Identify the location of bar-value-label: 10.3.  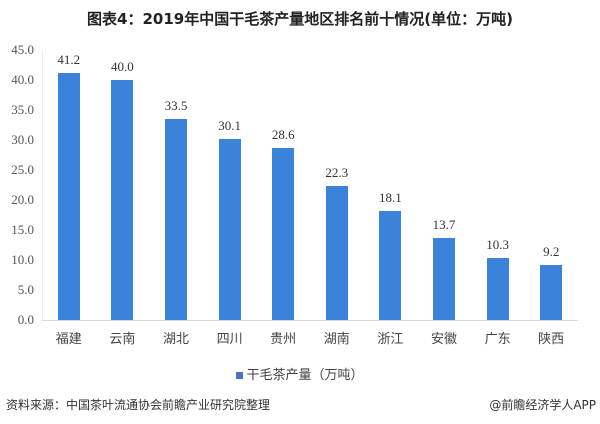
(497, 245).